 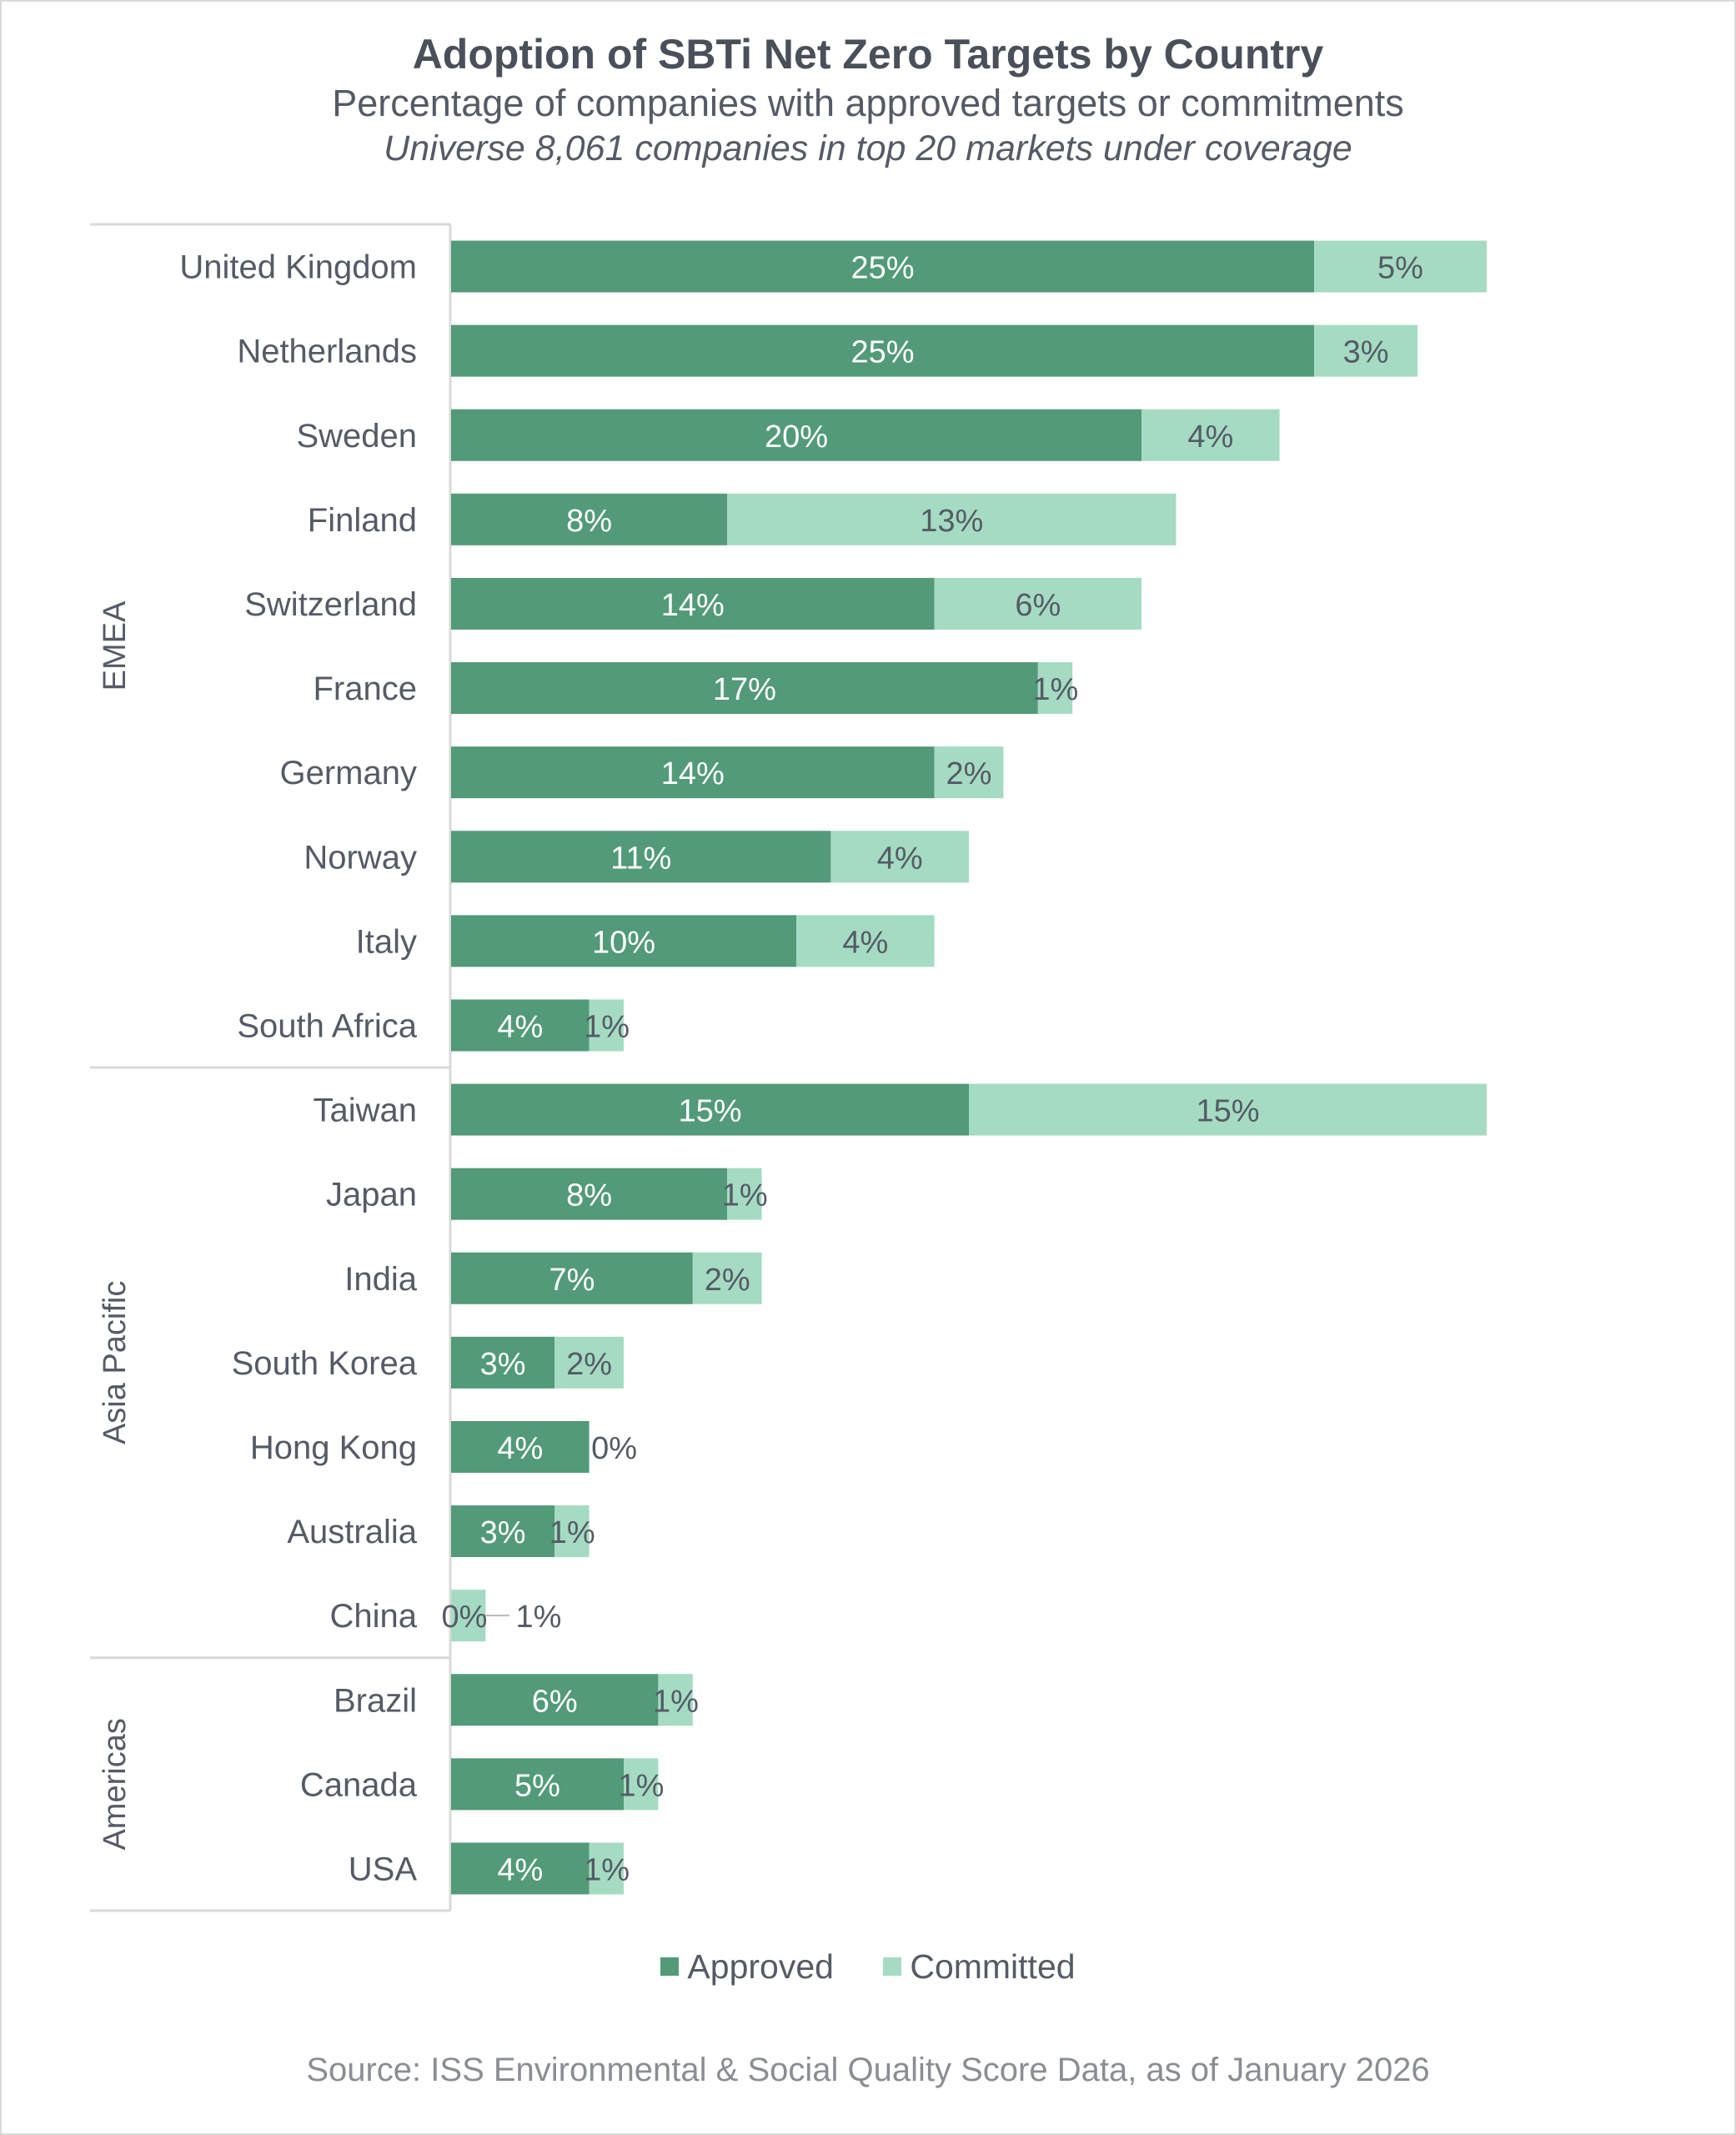 I want to click on bar-approved-taiwan, so click(x=710, y=1109).